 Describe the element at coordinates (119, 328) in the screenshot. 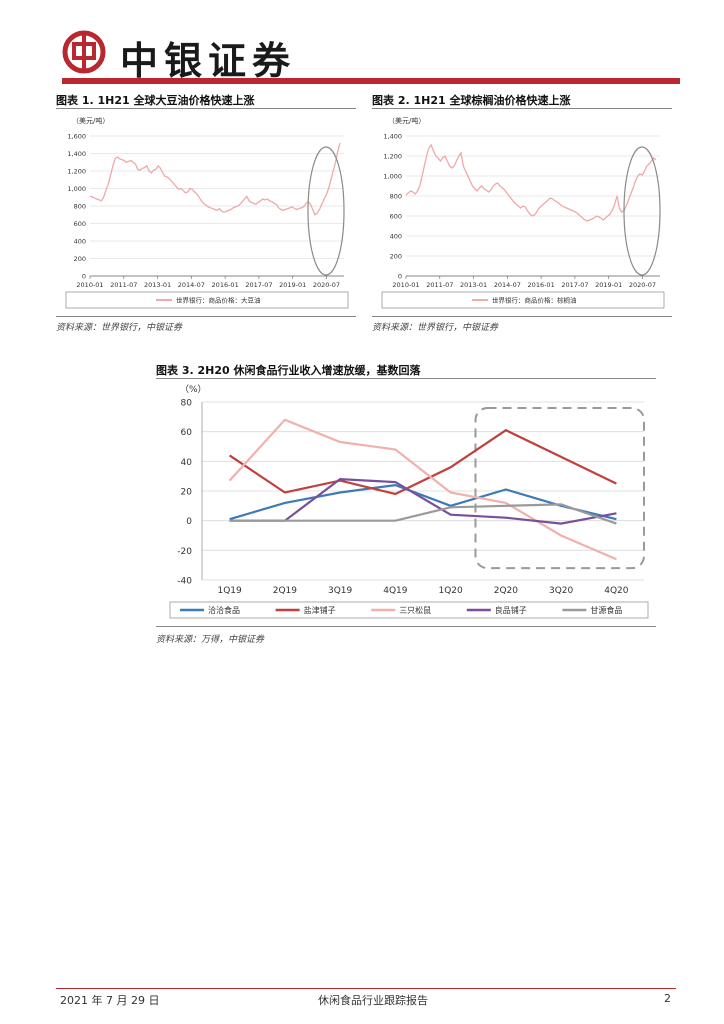

I see `figure-1-source: 资料来源：世界银行，中银证券` at that location.